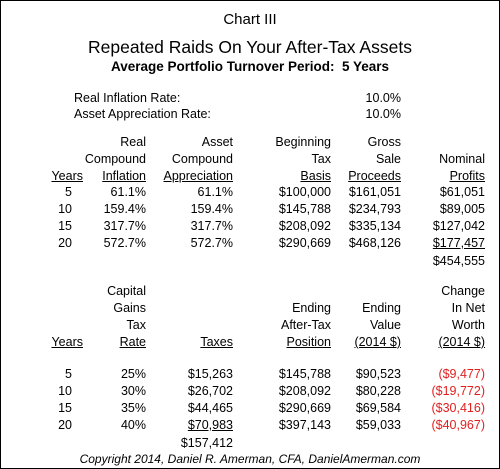  I want to click on cell: ($30,416), so click(458, 408).